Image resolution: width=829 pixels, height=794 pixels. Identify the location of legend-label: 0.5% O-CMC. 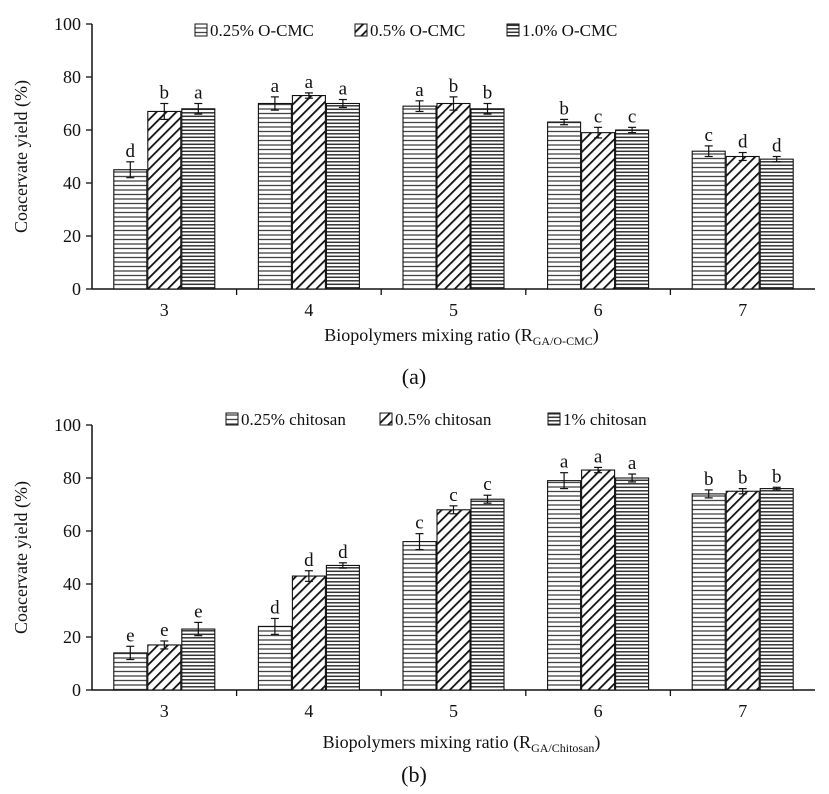
(417, 30).